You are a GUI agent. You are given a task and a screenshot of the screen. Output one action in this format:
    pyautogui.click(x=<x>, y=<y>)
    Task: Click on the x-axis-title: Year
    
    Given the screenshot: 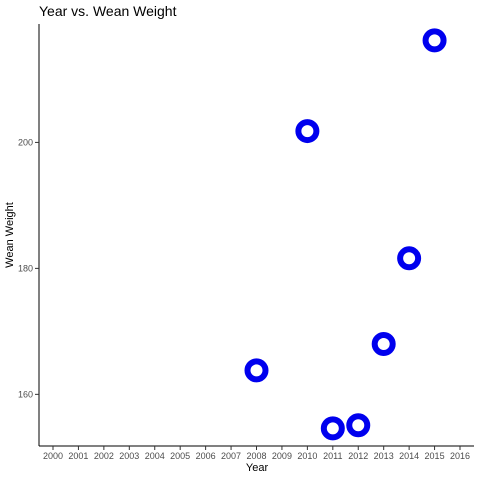 What is the action you would take?
    pyautogui.click(x=257, y=468)
    